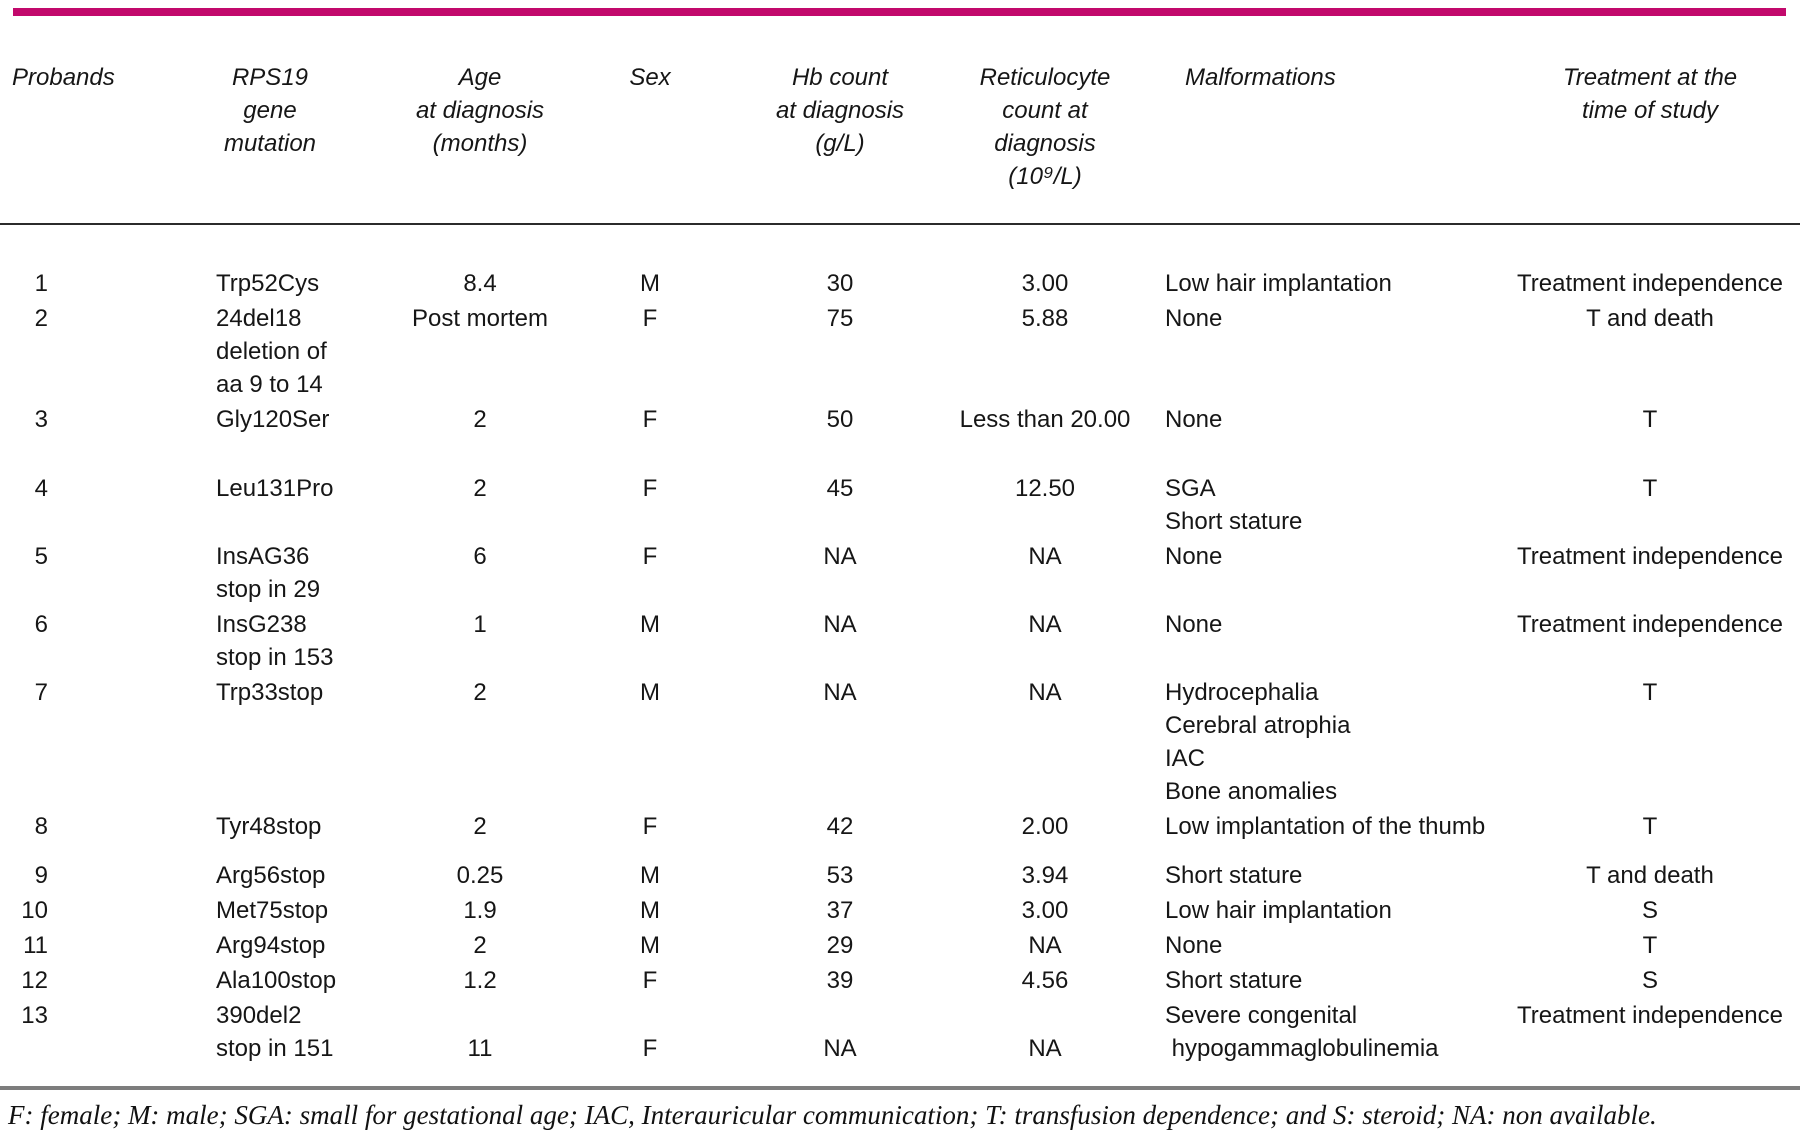 The width and height of the screenshot is (1800, 1133). I want to click on cell-line: stop in 29, so click(268, 589).